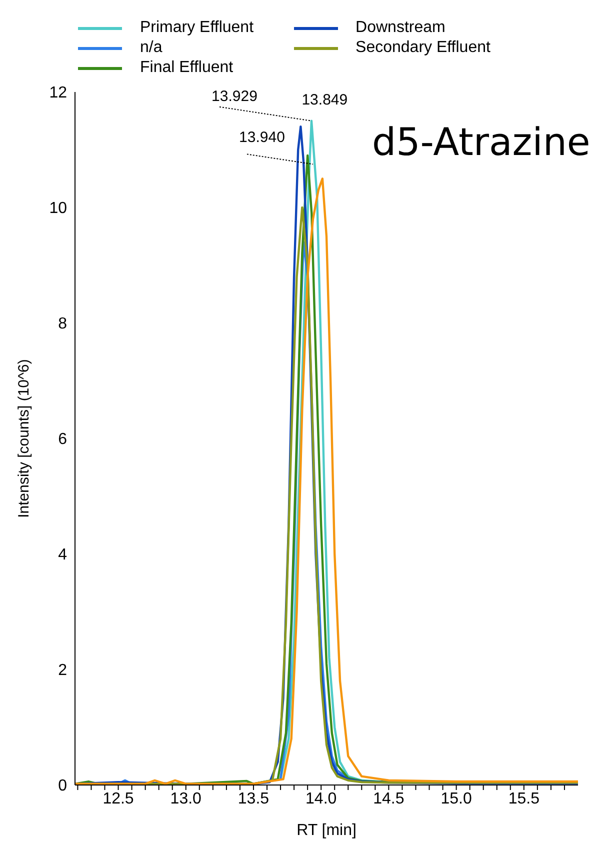 The width and height of the screenshot is (595, 850). I want to click on x-tick-label: 14.5, so click(388, 799).